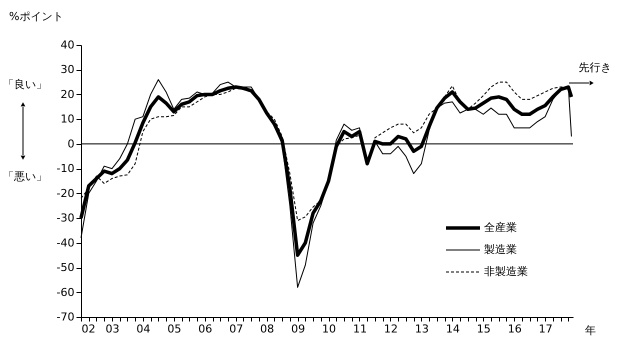 Image resolution: width=637 pixels, height=341 pixels. Describe the element at coordinates (359, 329) in the screenshot. I see `x-tick-label: 11` at that location.